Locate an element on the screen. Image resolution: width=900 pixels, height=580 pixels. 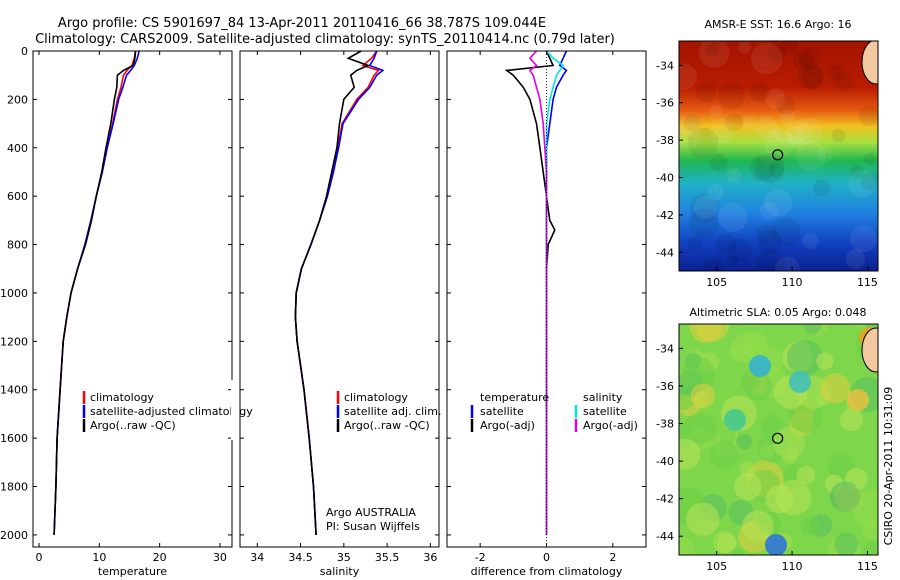
credit-line1: Argo AUSTRALIA is located at coordinates (371, 512).